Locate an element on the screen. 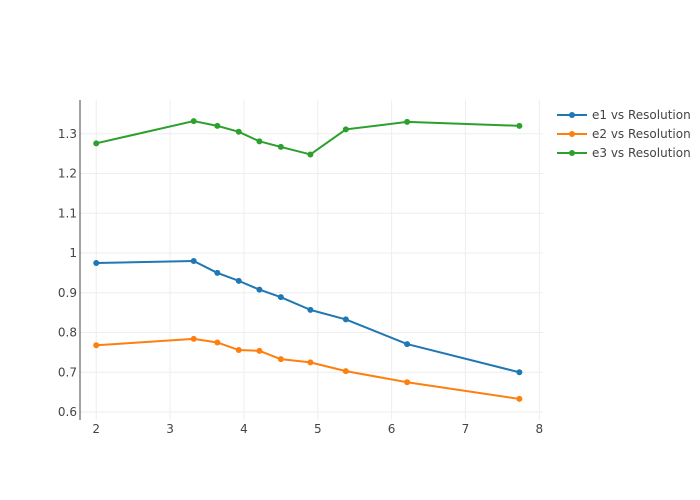 The image size is (700, 500). y-tick-label: 1 is located at coordinates (73, 253).